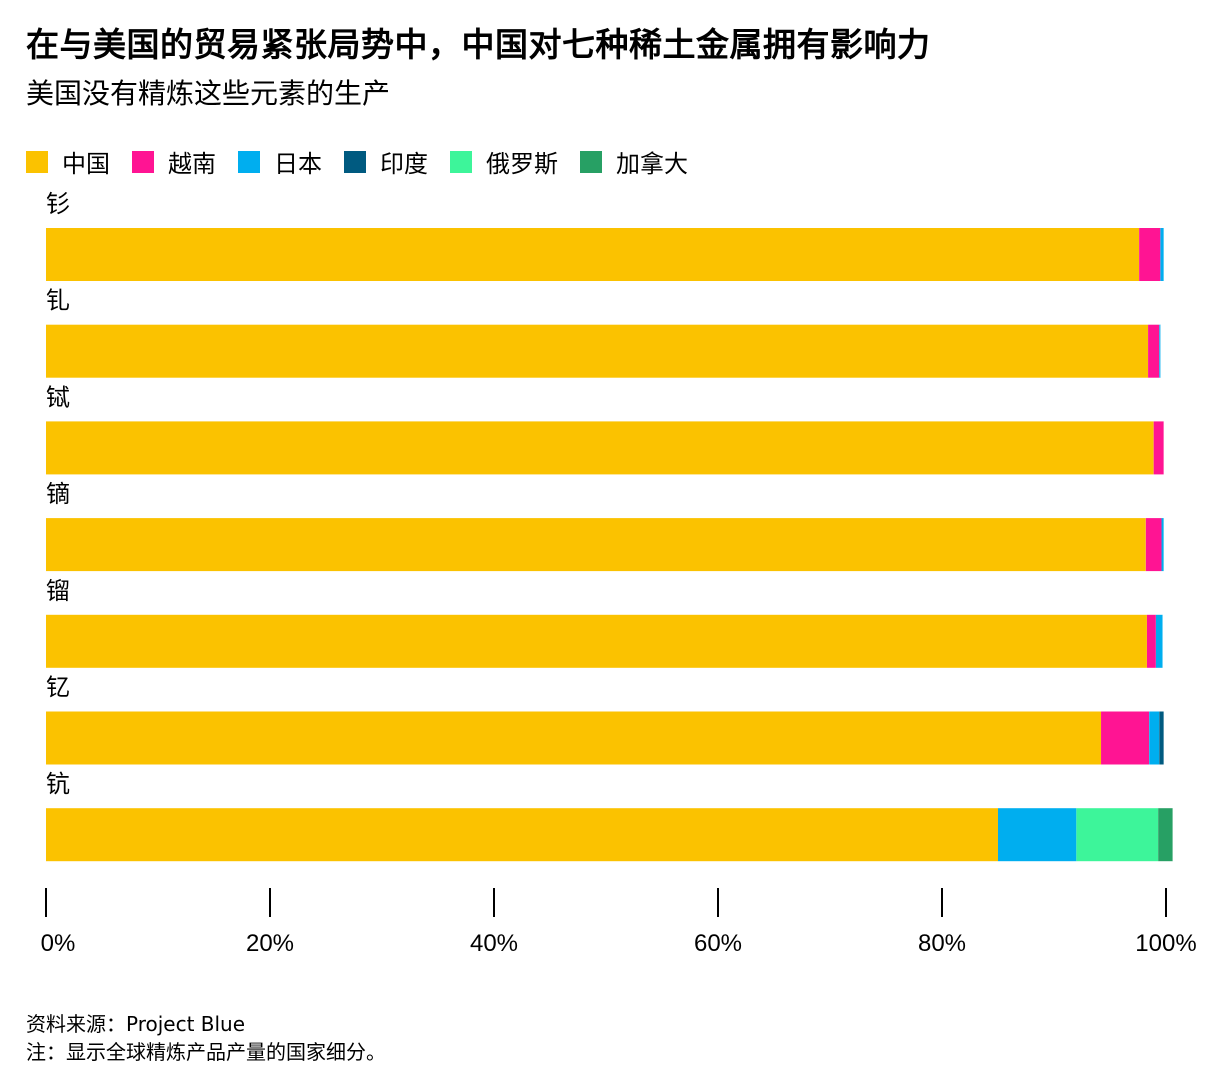 The height and width of the screenshot is (1080, 1207). I want to click on legend-item: 日本, so click(280, 161).